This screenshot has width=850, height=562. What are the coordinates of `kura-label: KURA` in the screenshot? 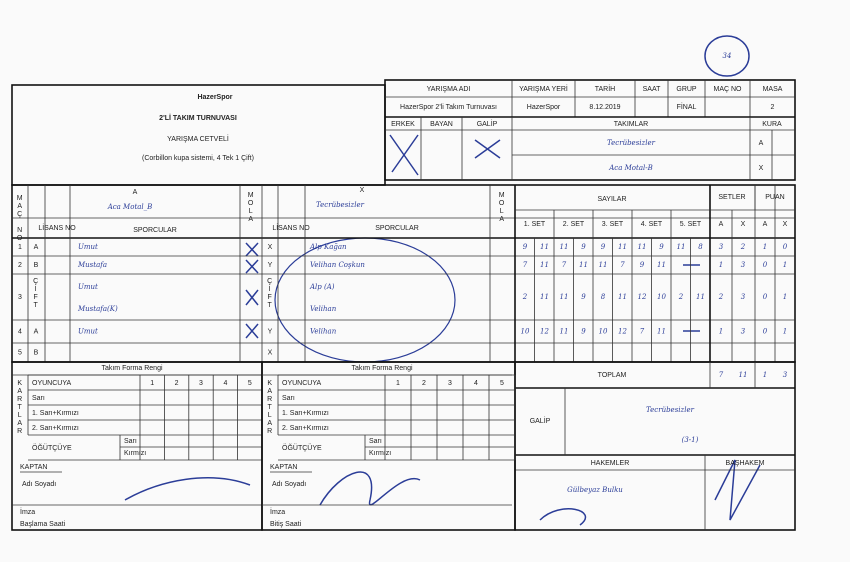 It's located at (772, 124).